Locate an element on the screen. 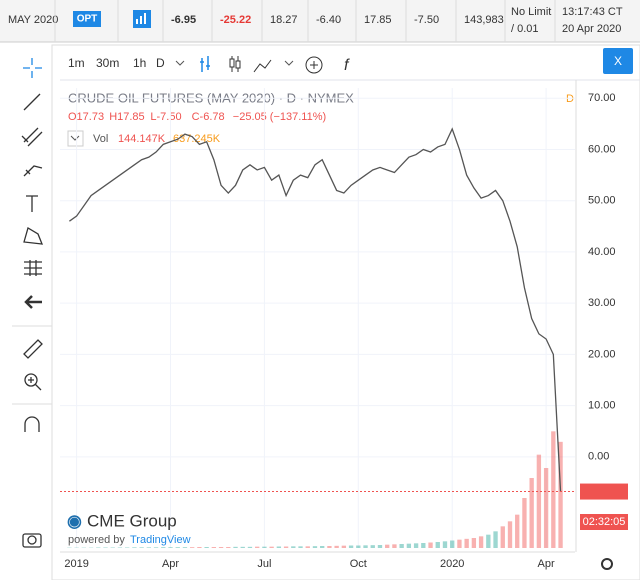  brand: CME Group is located at coordinates (132, 520).